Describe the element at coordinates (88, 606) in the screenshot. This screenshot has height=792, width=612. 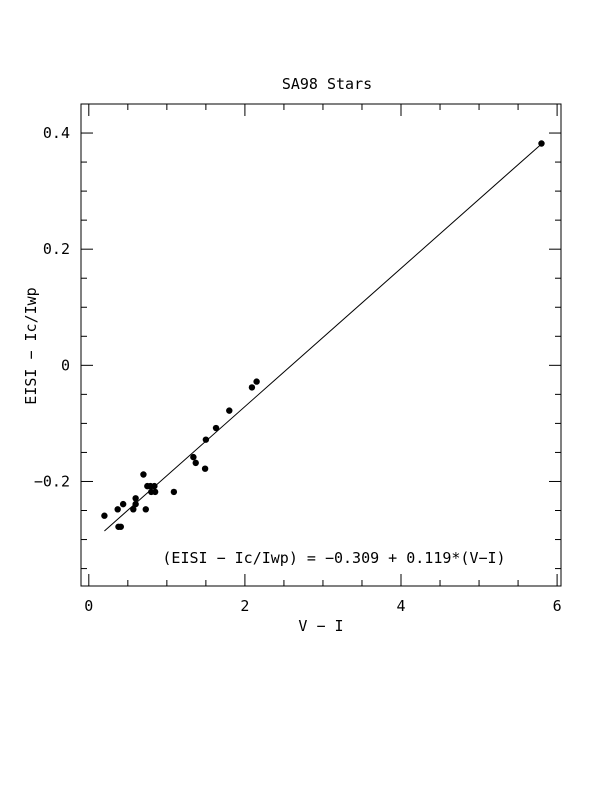
I see `x-tick-label: 0` at that location.